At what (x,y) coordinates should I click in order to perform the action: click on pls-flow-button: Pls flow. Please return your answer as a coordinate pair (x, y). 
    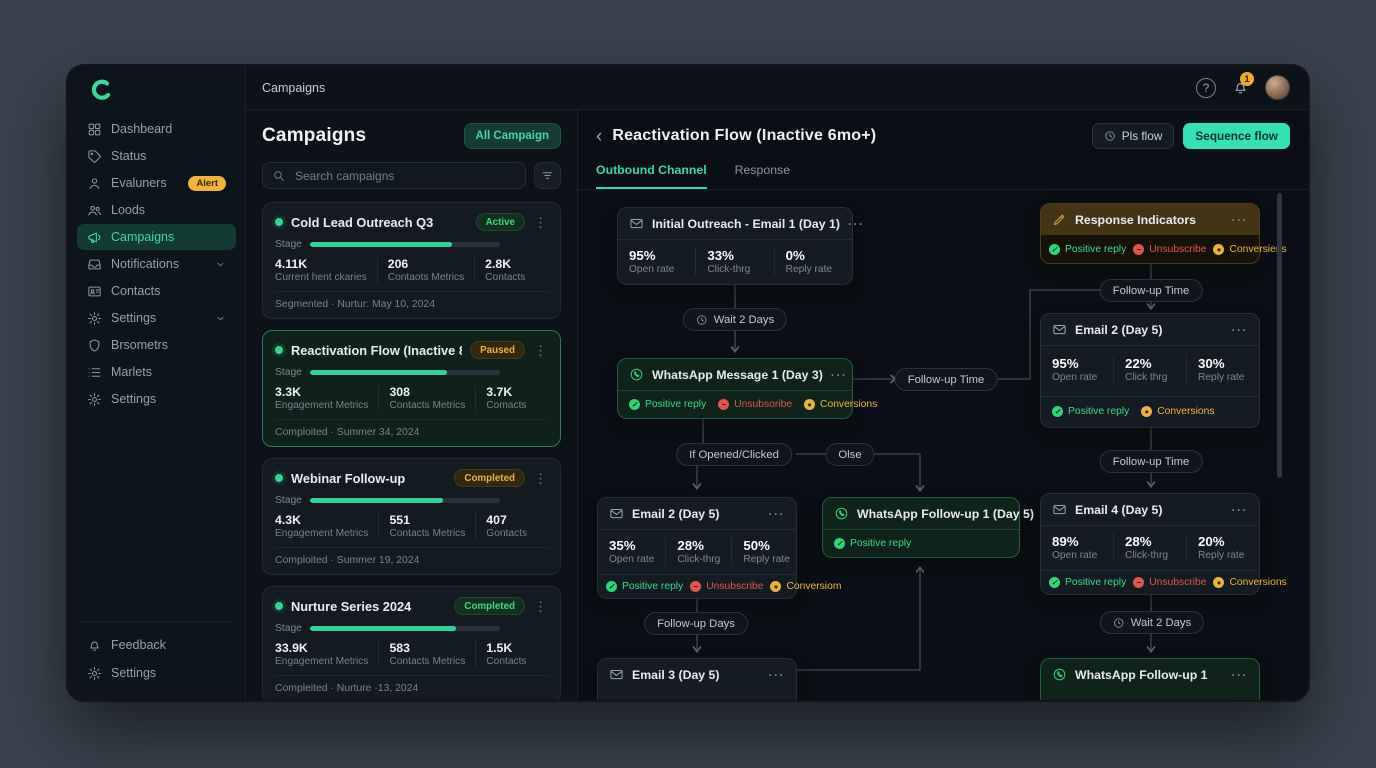
    Looking at the image, I should click on (1133, 136).